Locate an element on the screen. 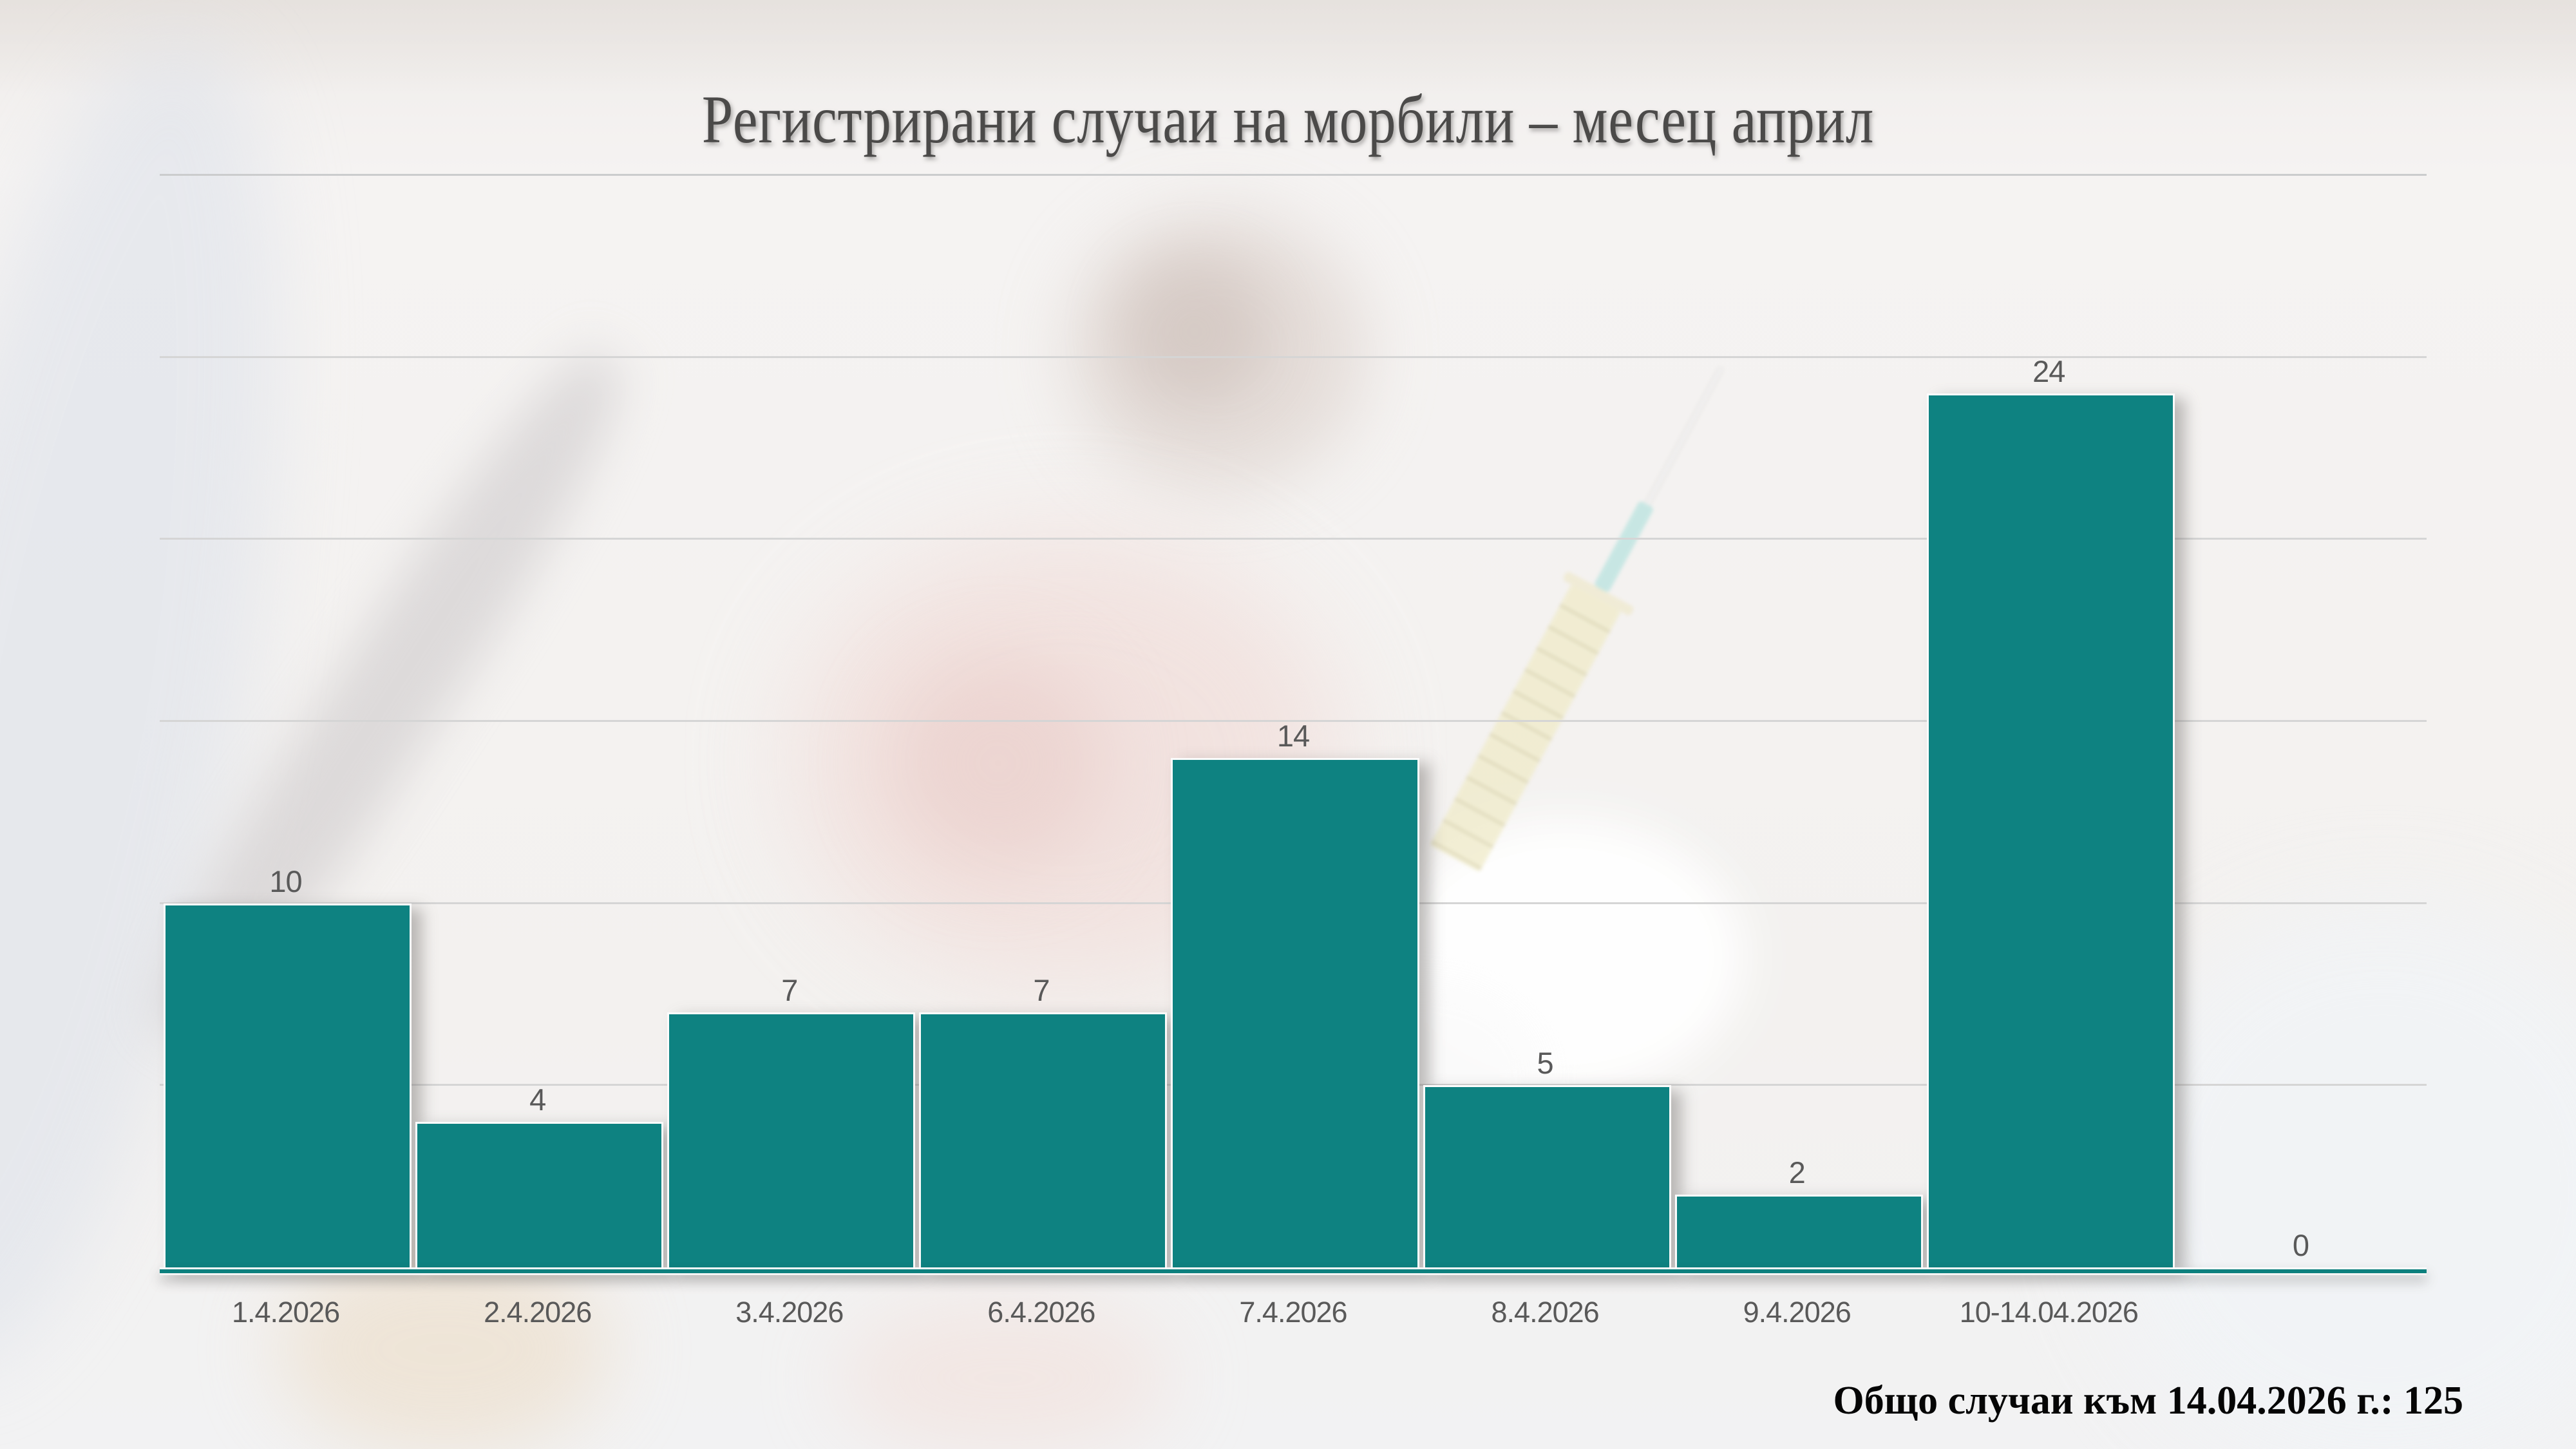 The image size is (2576, 1449). bar-value-label: 10 is located at coordinates (285, 881).